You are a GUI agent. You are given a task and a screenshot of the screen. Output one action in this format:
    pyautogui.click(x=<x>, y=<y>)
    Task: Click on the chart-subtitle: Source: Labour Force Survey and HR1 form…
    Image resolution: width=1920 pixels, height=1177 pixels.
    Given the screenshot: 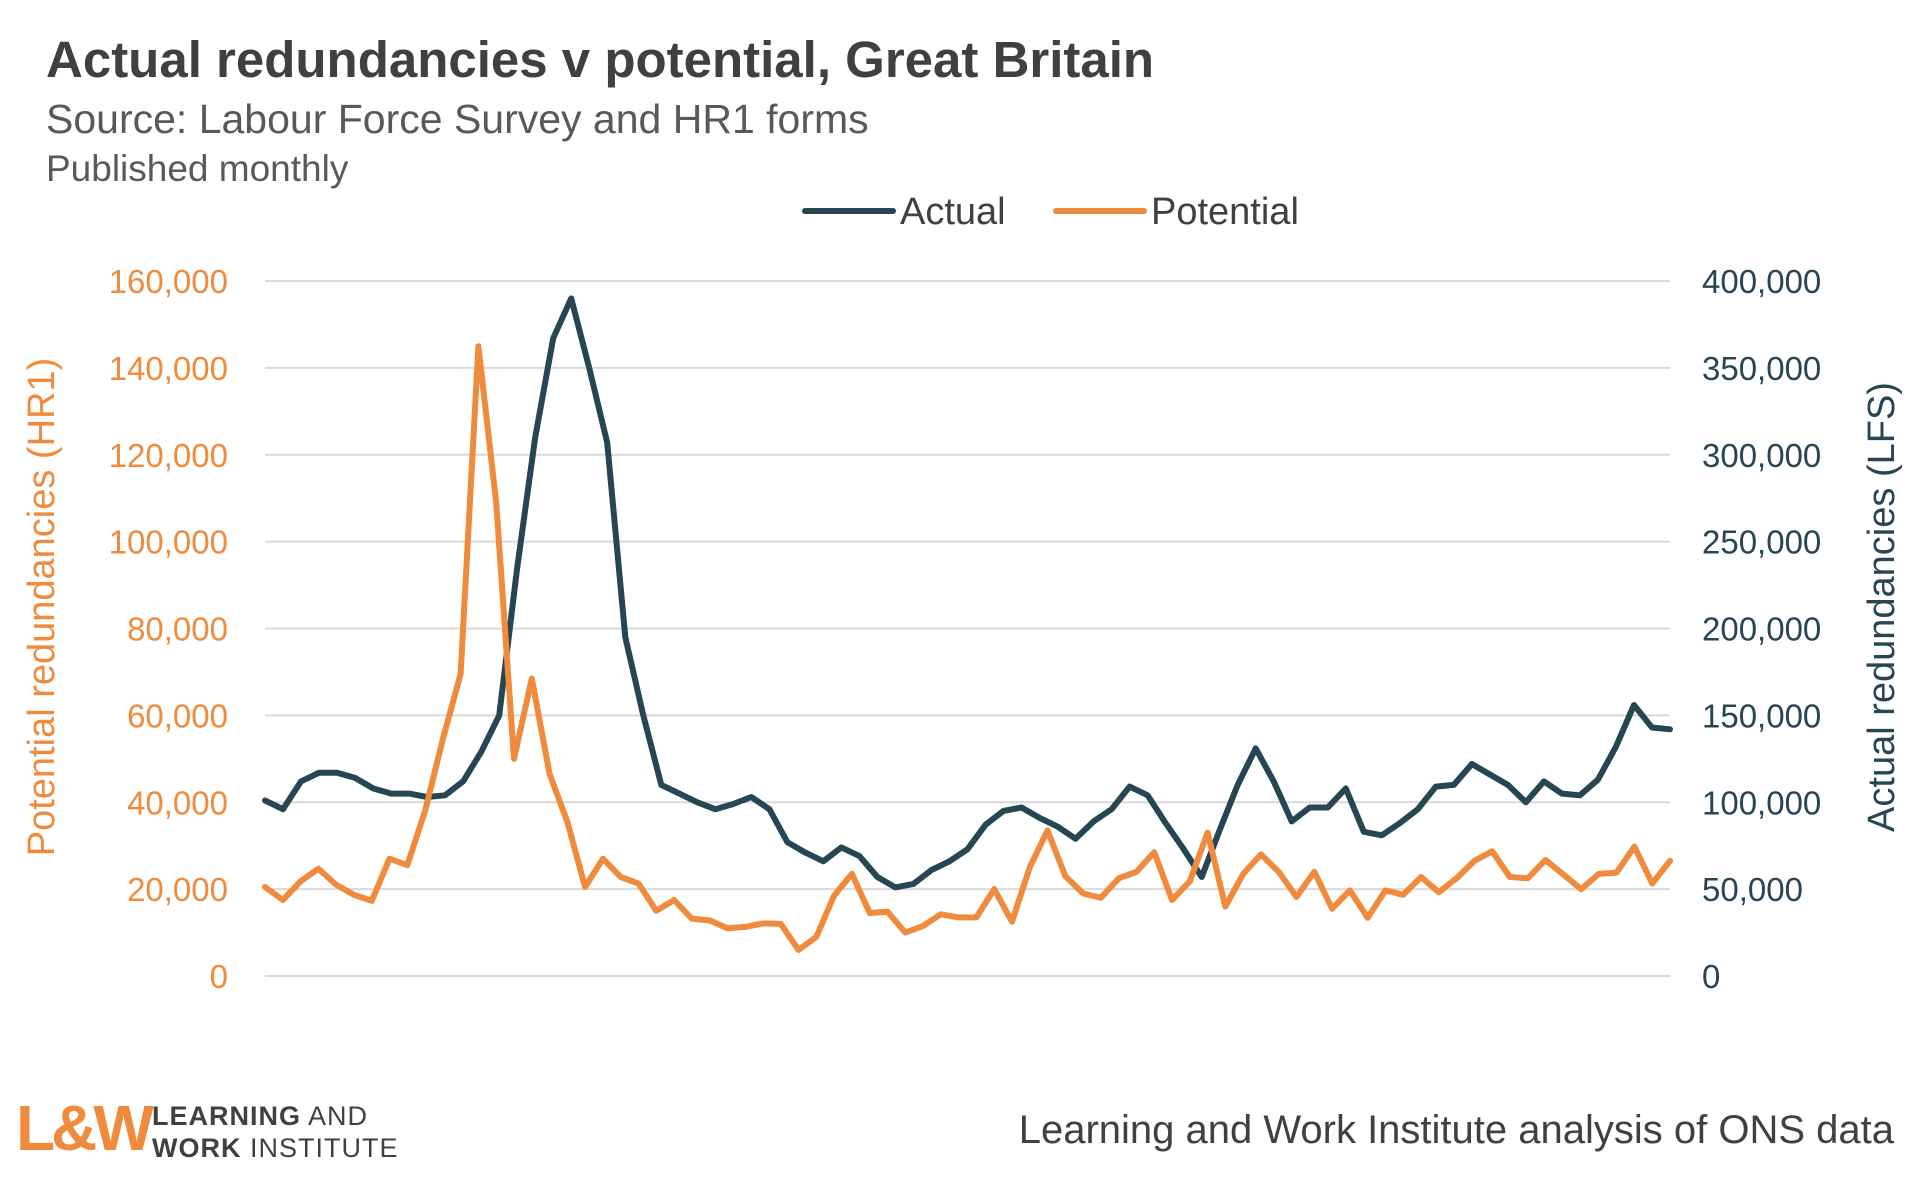 What is the action you would take?
    pyautogui.click(x=457, y=119)
    